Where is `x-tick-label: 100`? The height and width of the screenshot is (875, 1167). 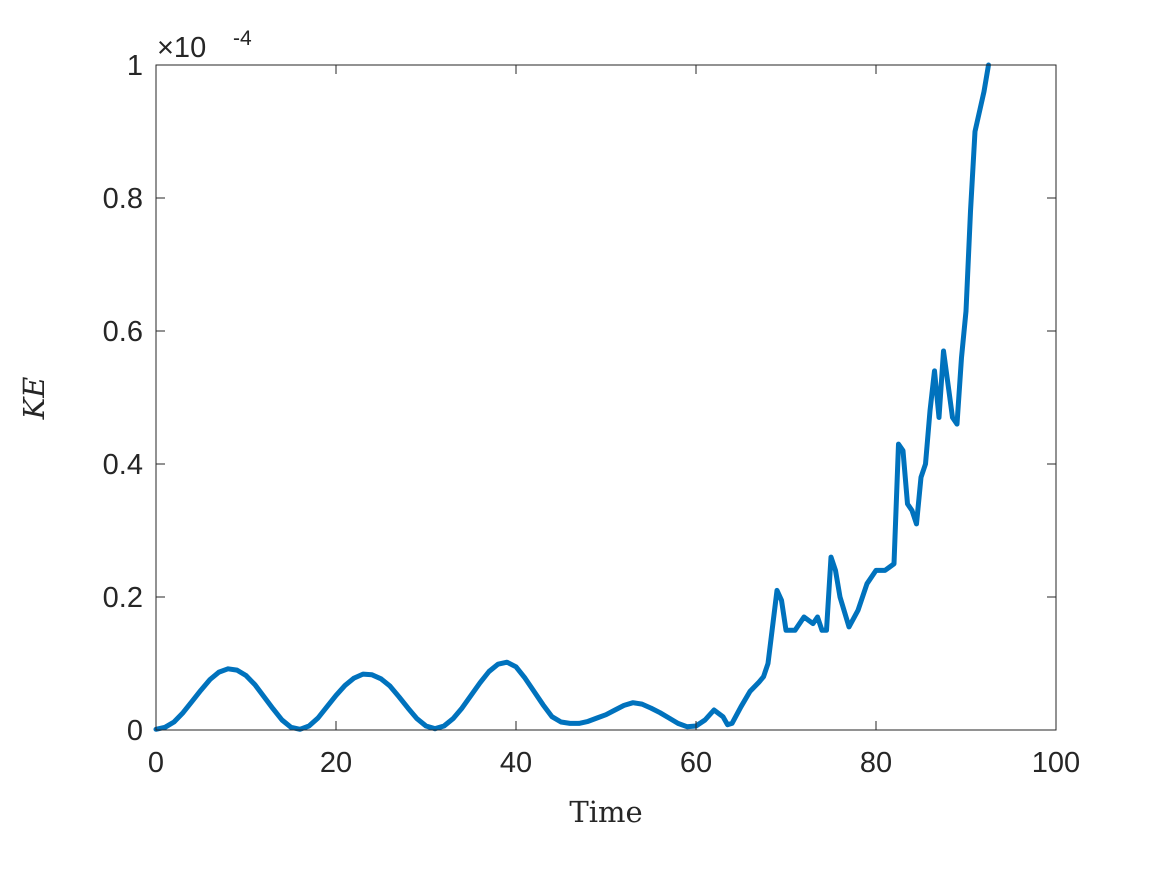
x-tick-label: 100 is located at coordinates (1056, 763).